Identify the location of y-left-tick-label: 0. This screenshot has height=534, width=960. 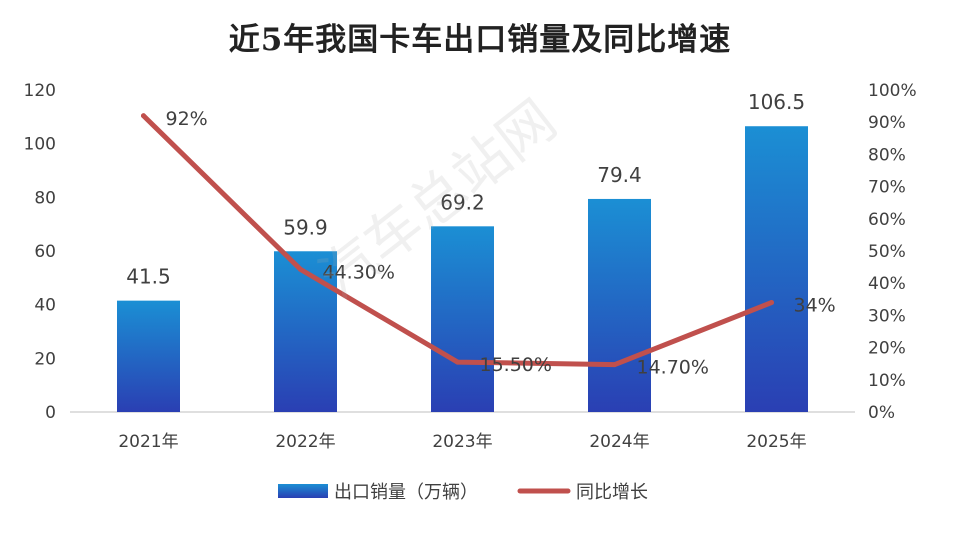
(50, 413).